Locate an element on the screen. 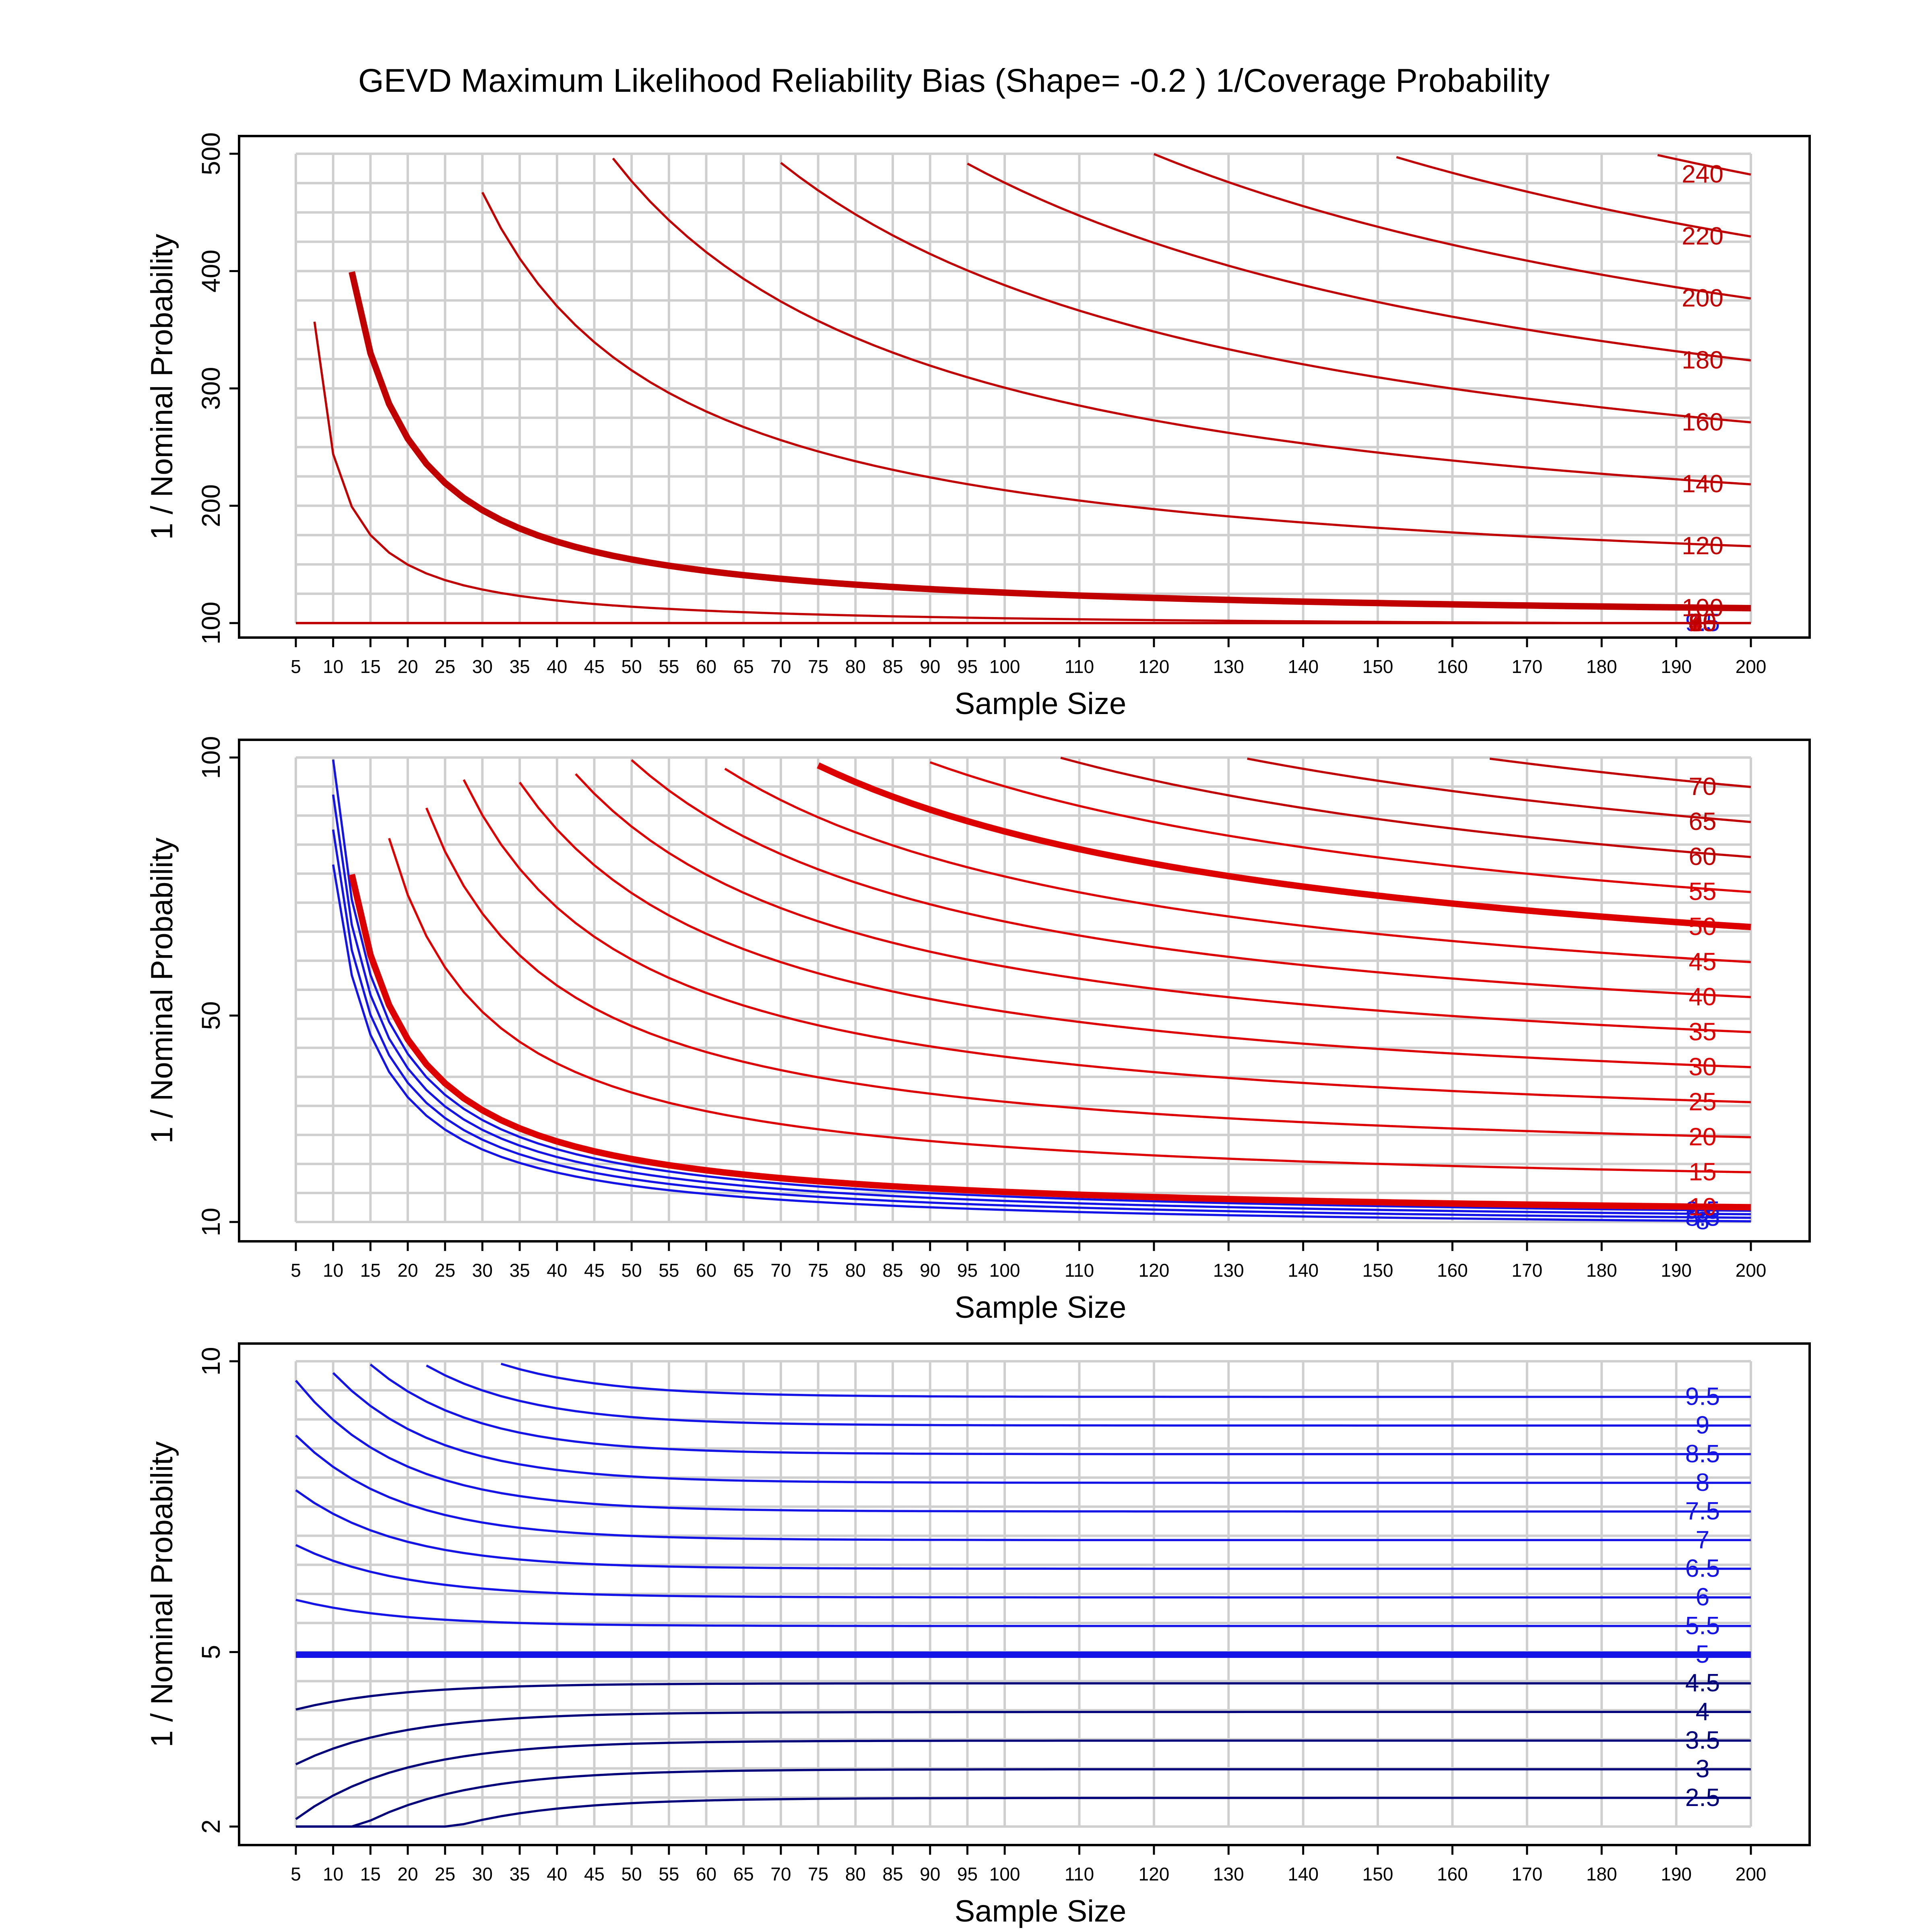 The image size is (1932, 1932). contour-label: 9.5 is located at coordinates (1702, 1210).